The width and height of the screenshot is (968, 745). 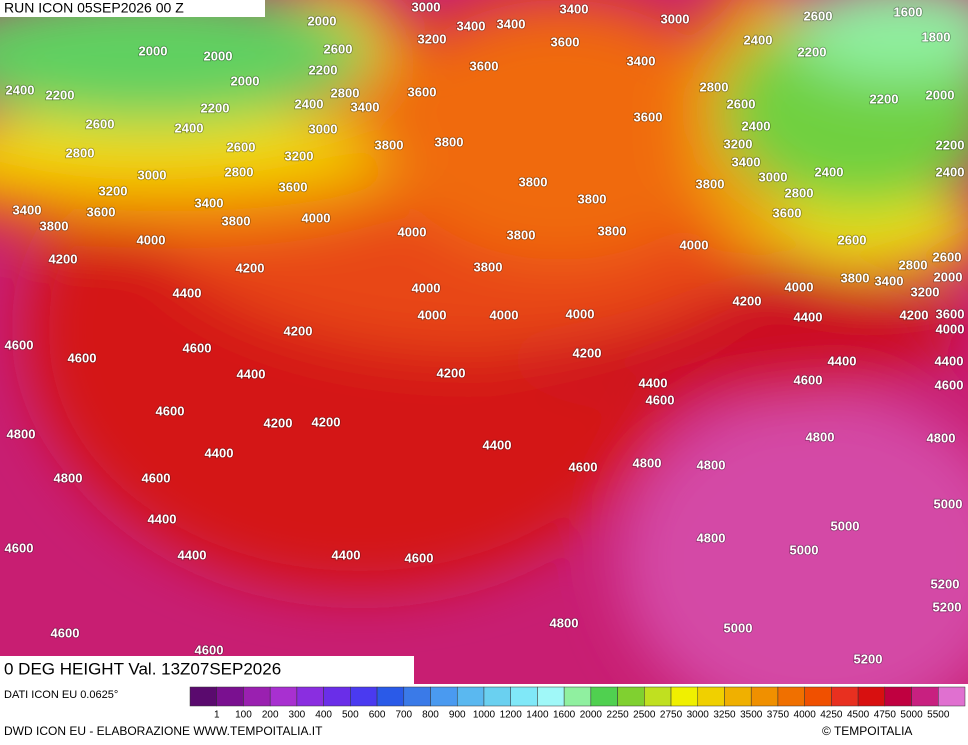 What do you see at coordinates (484, 715) in the screenshot?
I see `scale-label: 1000` at bounding box center [484, 715].